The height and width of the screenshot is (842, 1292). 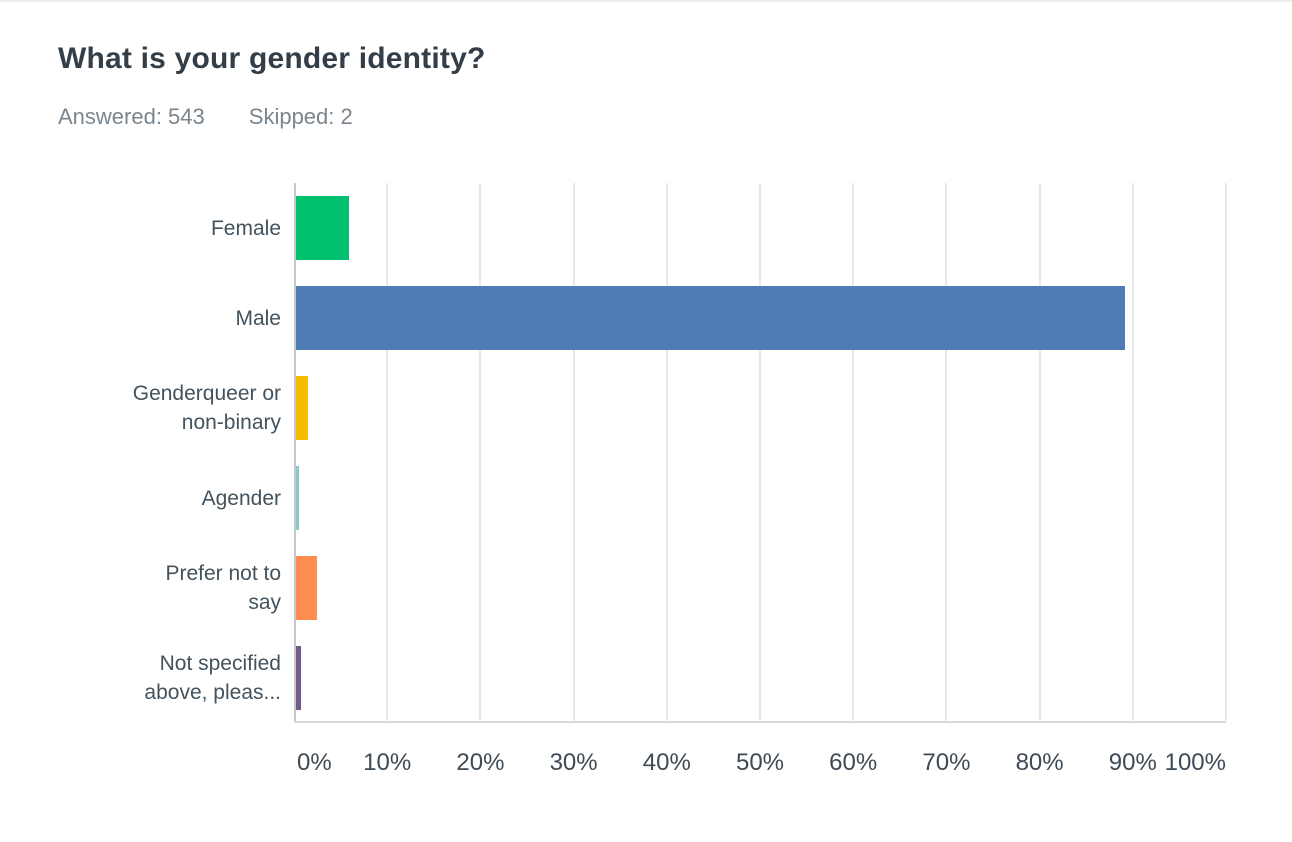 What do you see at coordinates (258, 318) in the screenshot?
I see `category-label: Male` at bounding box center [258, 318].